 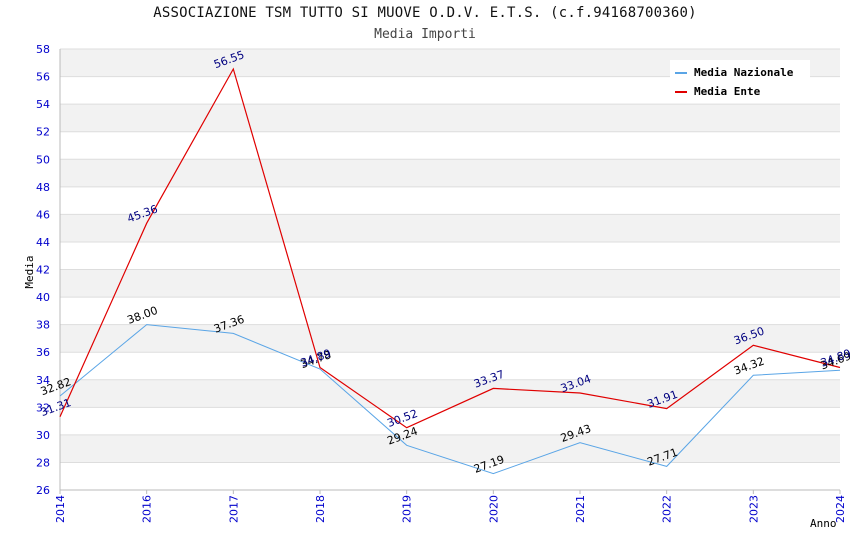 What do you see at coordinates (753, 509) in the screenshot?
I see `x-tick-label: 2023` at bounding box center [753, 509].